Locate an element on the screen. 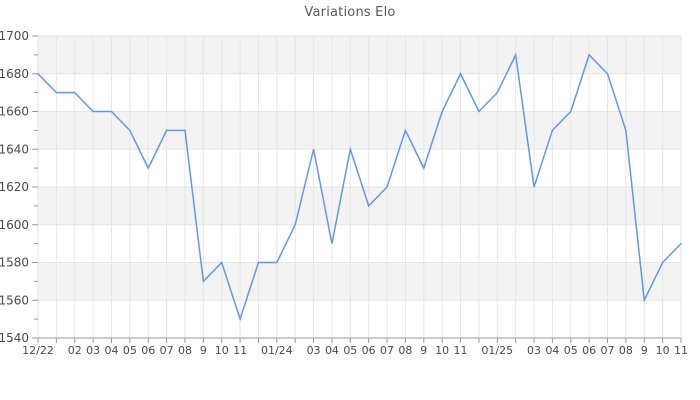 Image resolution: width=700 pixels, height=400 pixels. y-axis-label: 1680 is located at coordinates (14, 74).